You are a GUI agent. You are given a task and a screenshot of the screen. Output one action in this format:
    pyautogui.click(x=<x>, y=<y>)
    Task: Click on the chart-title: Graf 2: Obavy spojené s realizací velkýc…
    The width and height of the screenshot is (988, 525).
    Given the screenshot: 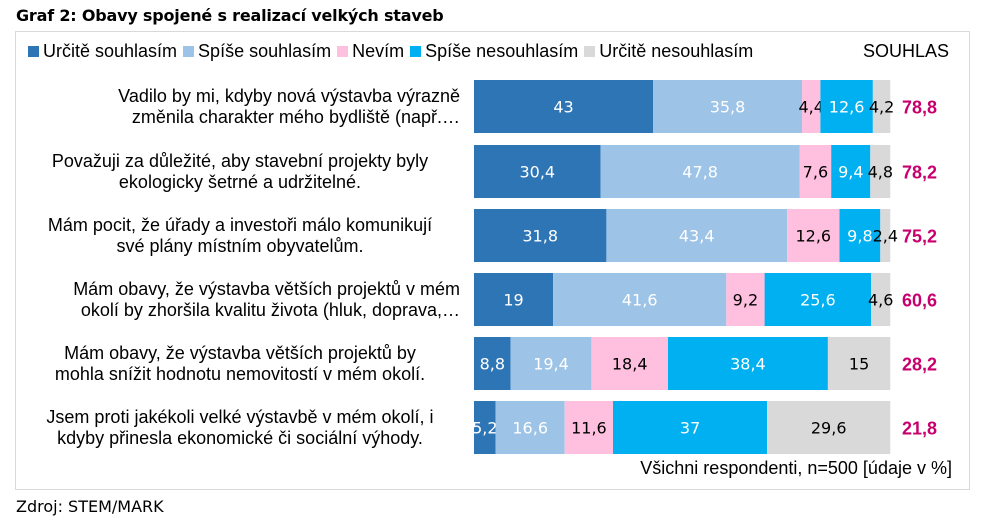 What is the action you would take?
    pyautogui.click(x=230, y=15)
    